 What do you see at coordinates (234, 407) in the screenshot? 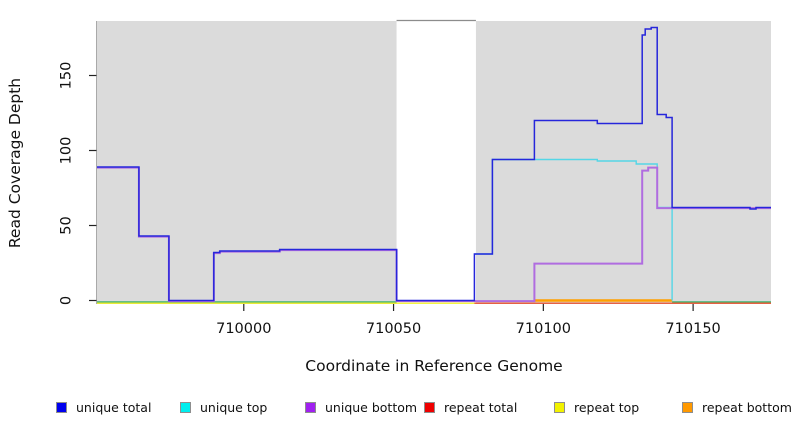
I see `legend-label: unique top` at bounding box center [234, 407].